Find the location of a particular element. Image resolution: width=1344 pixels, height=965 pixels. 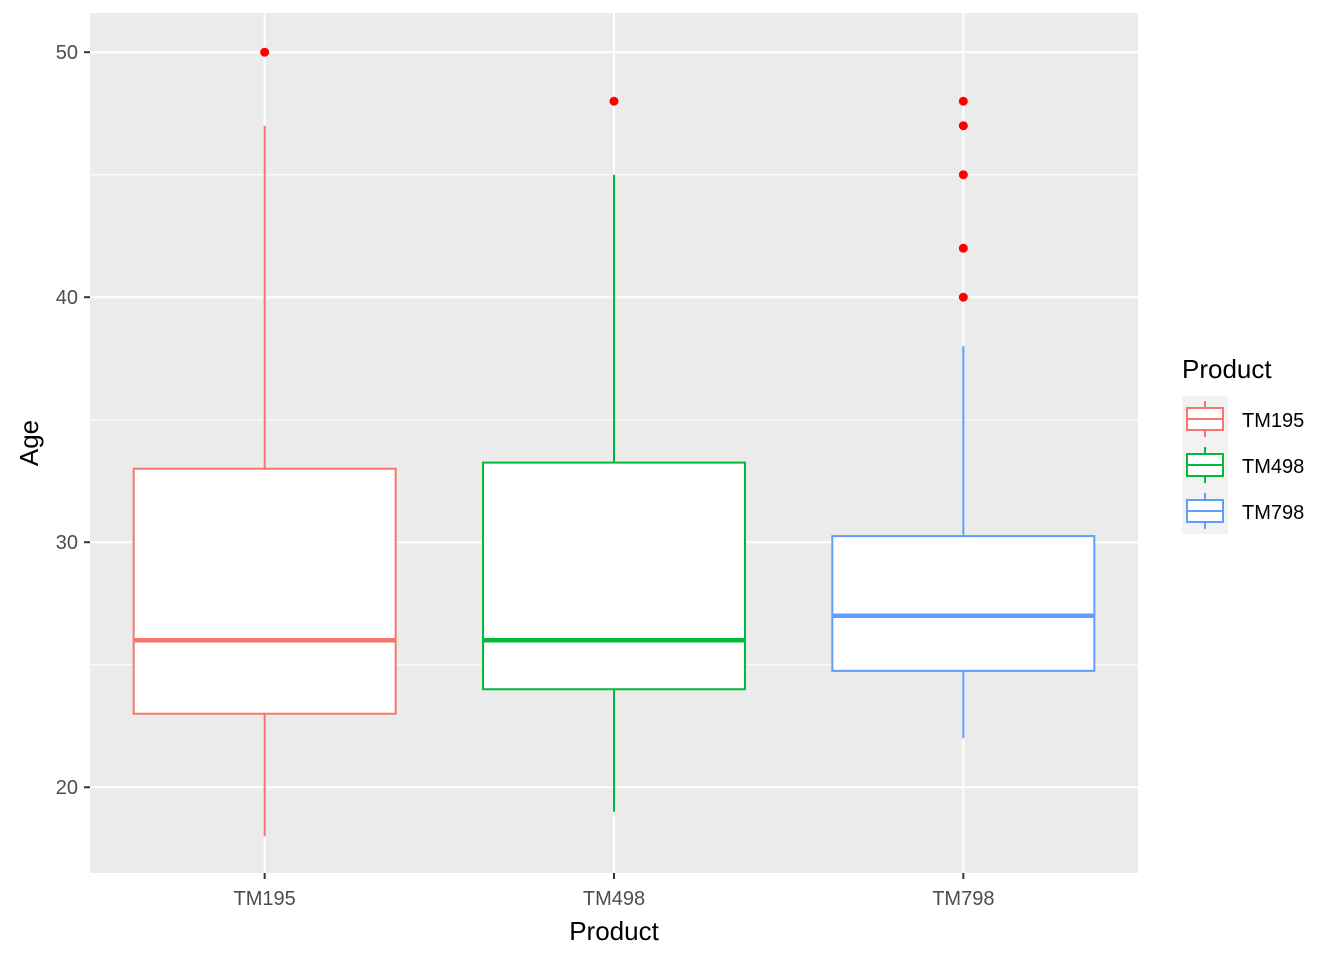

y-tick-label: 20 is located at coordinates (67, 788).